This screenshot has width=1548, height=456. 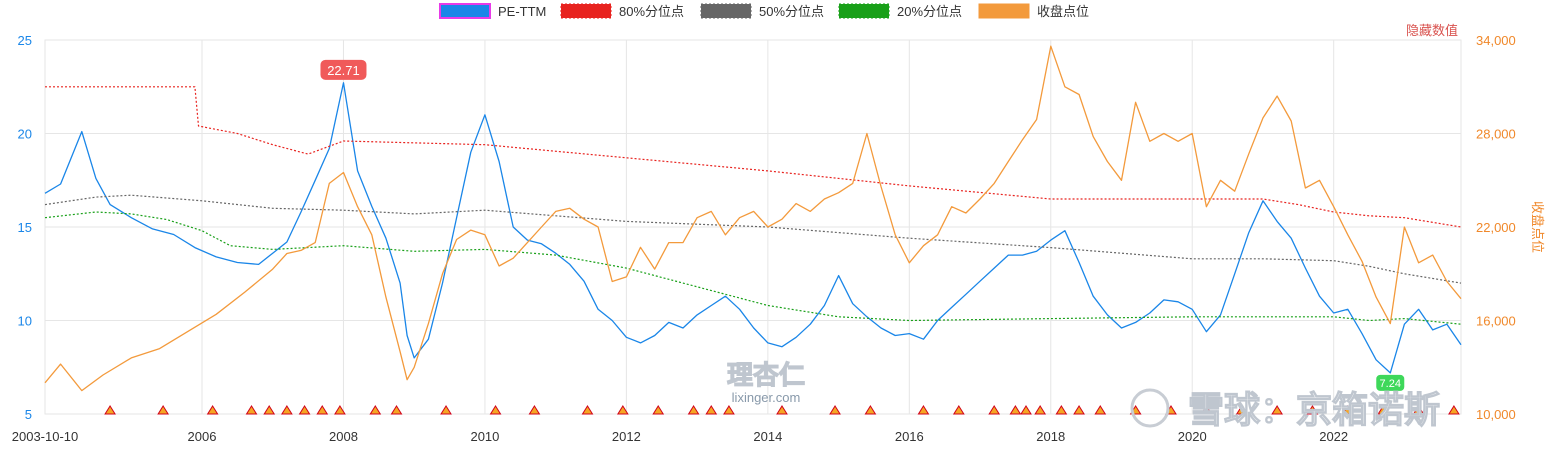 I want to click on legend-item-3: 20%分位点, so click(x=900, y=11).